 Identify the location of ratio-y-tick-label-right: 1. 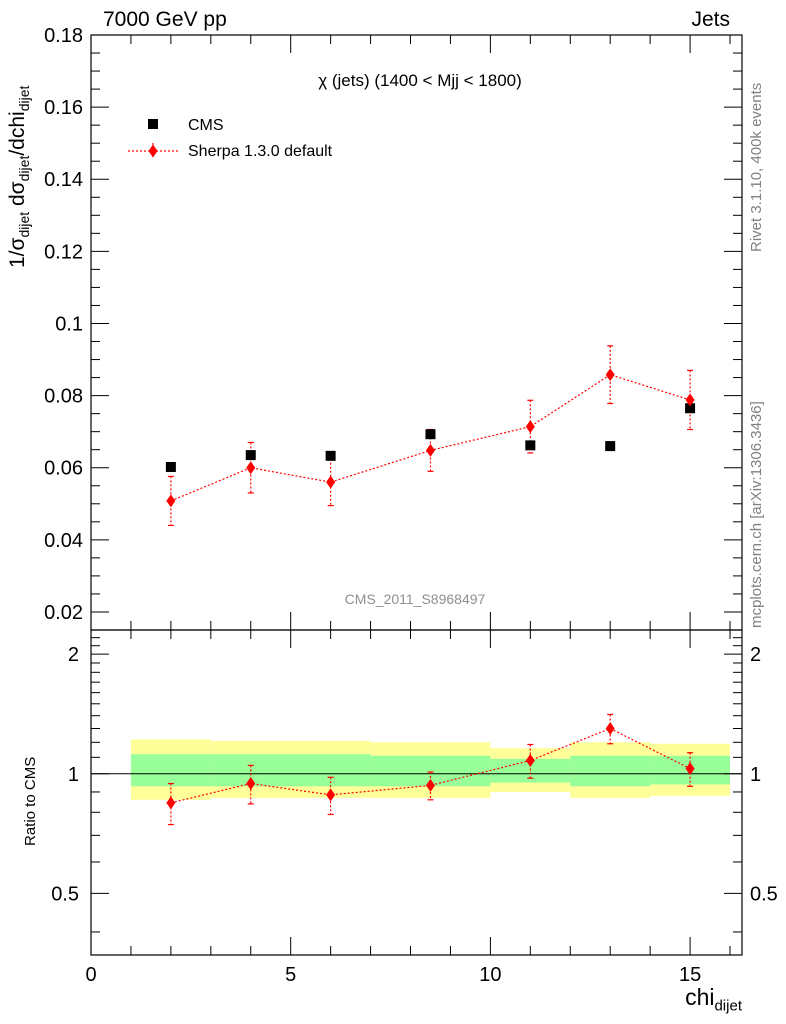
(755, 775).